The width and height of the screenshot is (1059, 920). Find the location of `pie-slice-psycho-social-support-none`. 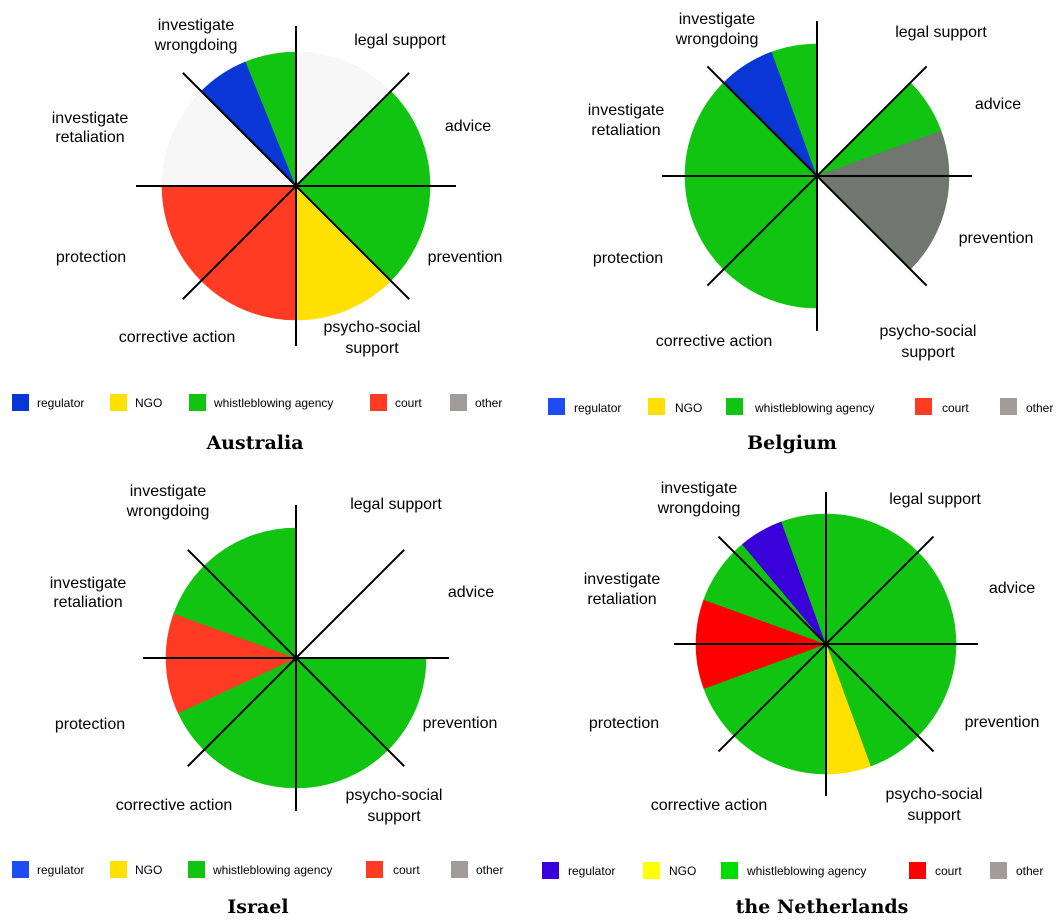

pie-slice-psycho-social-support-none is located at coordinates (863, 242).